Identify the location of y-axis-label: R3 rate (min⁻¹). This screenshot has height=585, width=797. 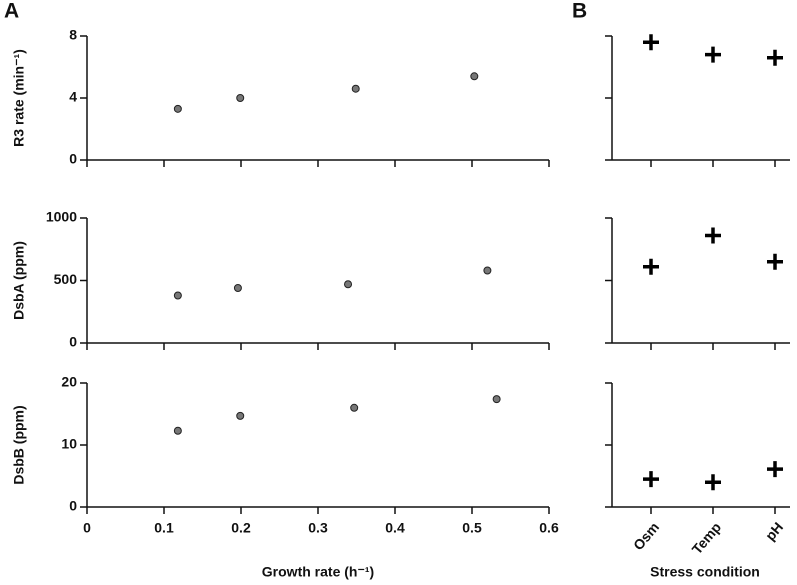
(19, 98).